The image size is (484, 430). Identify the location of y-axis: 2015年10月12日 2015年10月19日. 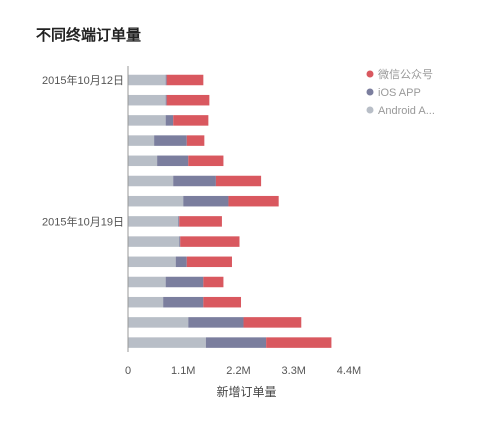
(85, 209).